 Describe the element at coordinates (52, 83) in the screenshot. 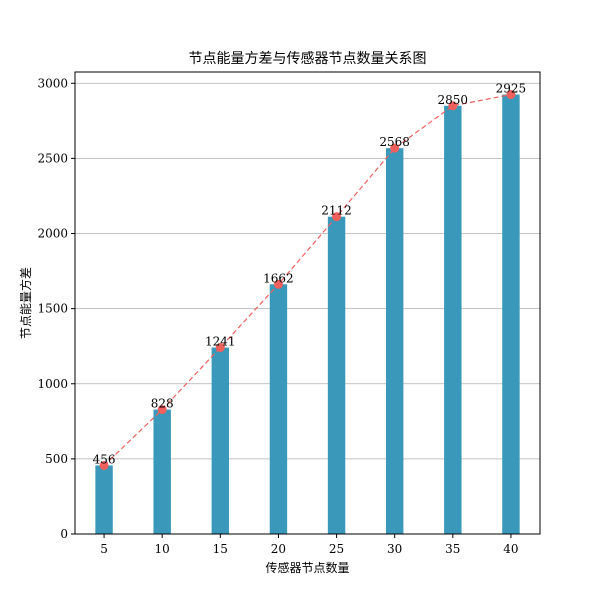

I see `y-tick-label: 3000` at that location.